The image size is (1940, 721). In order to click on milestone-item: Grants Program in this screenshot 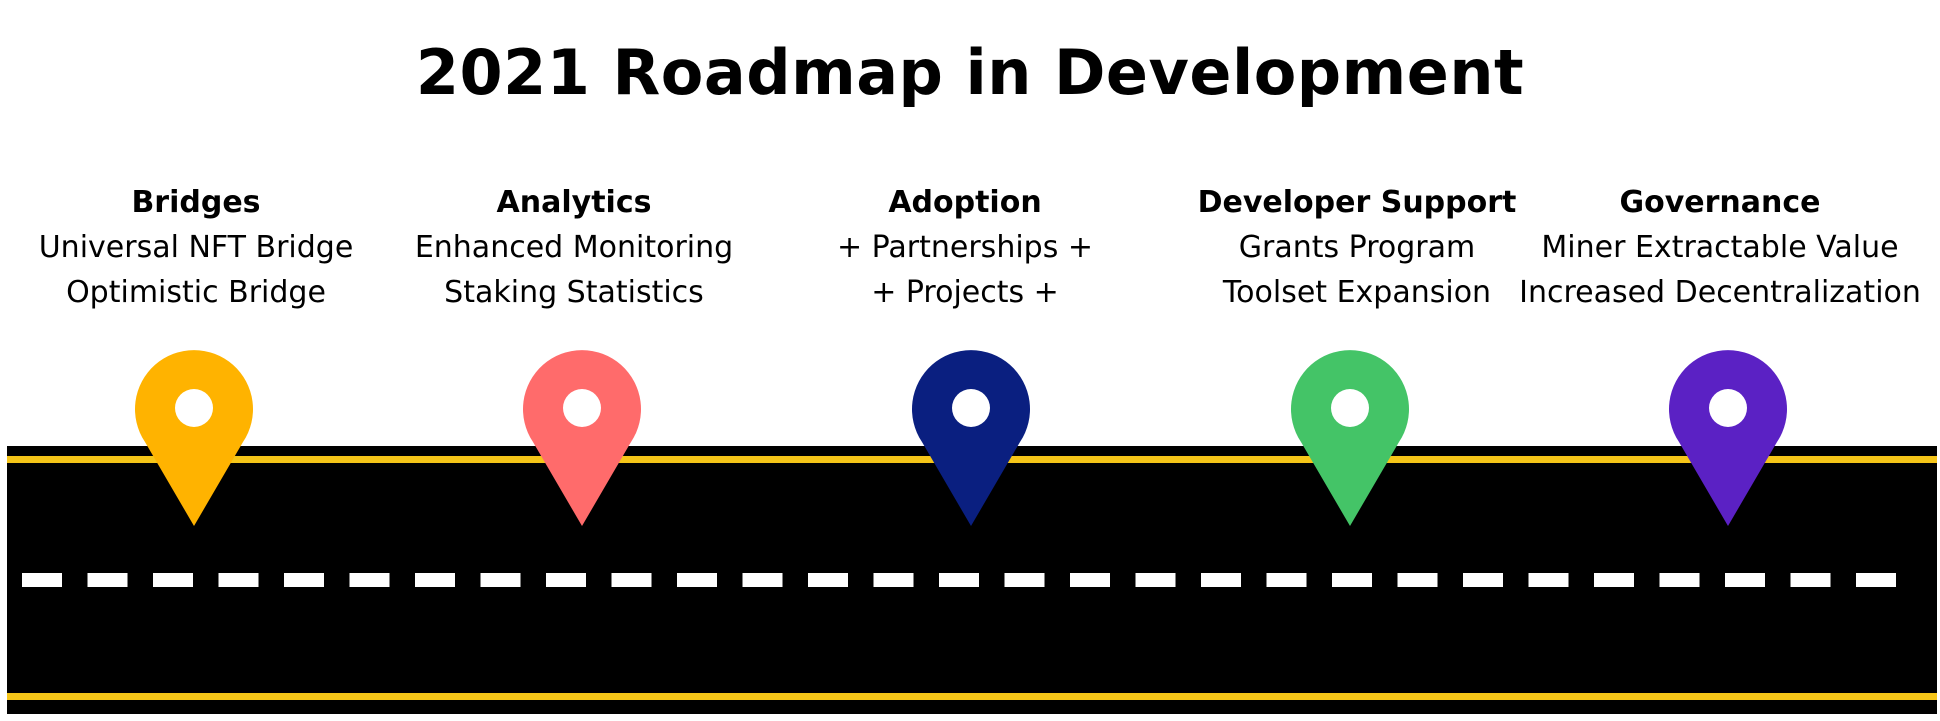, I will do `click(1357, 247)`.